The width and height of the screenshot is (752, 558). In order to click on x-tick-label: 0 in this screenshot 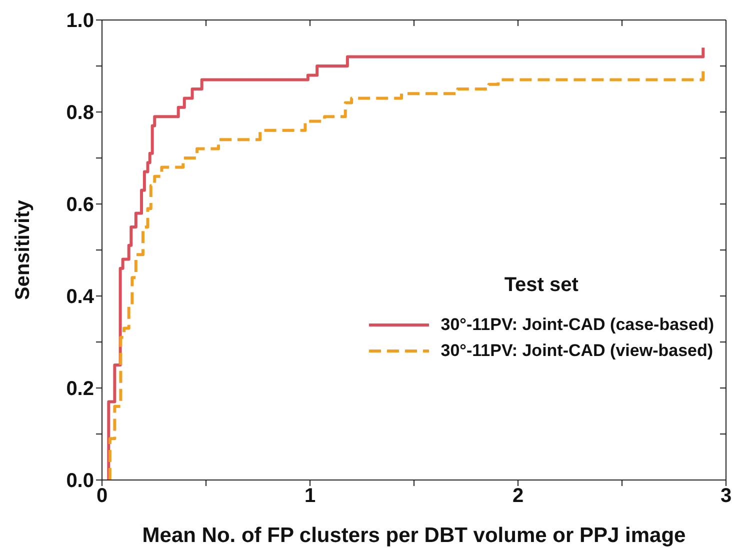, I will do `click(102, 496)`.